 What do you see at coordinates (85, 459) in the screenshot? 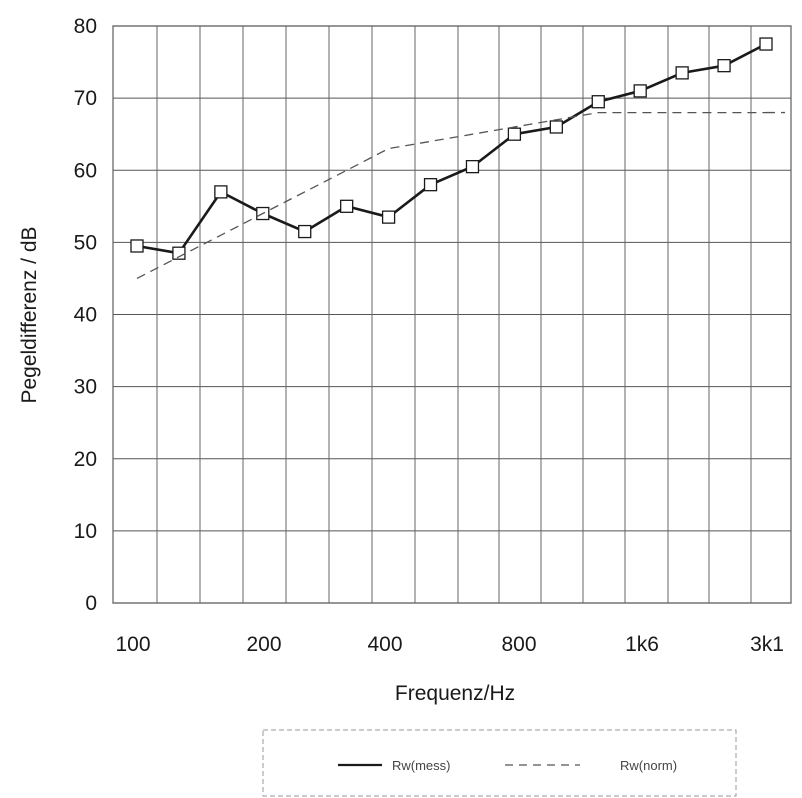
I see `y-tick-label: 20` at bounding box center [85, 459].